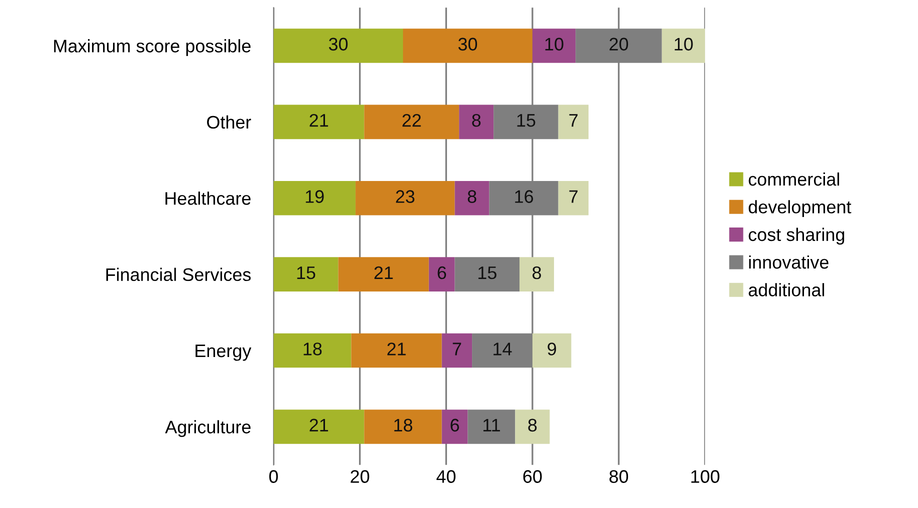 This screenshot has width=918, height=508. What do you see at coordinates (446, 476) in the screenshot?
I see `x-tick-label: 40` at bounding box center [446, 476].